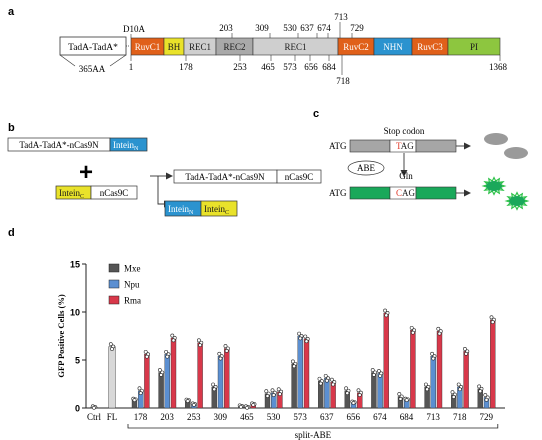  I want to click on top-positions: 203 309 530 637 674 713 729, so click(291, 22).